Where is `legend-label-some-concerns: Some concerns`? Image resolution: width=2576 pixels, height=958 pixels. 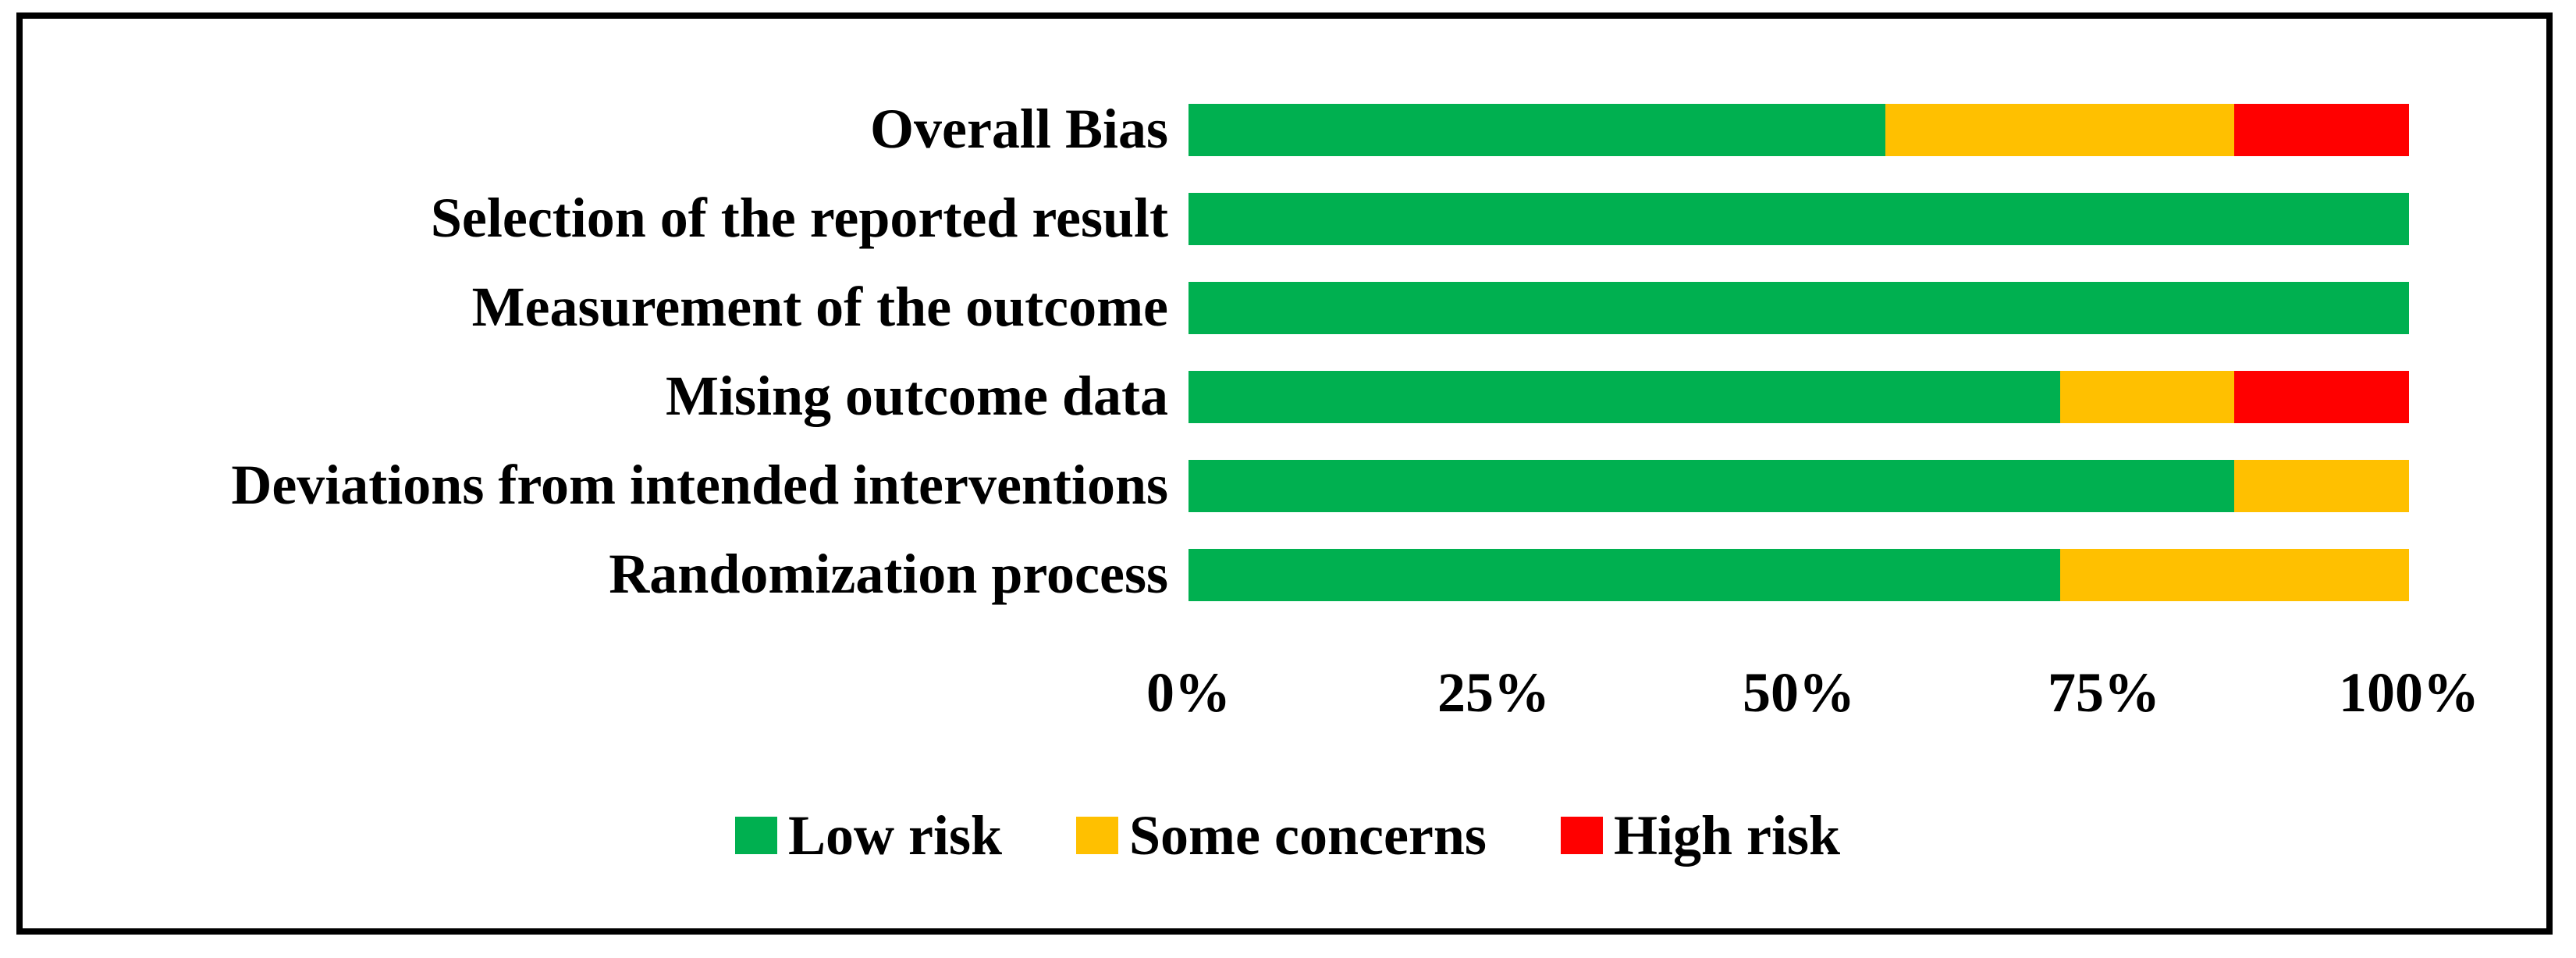 legend-label-some-concerns: Some concerns is located at coordinates (1308, 836).